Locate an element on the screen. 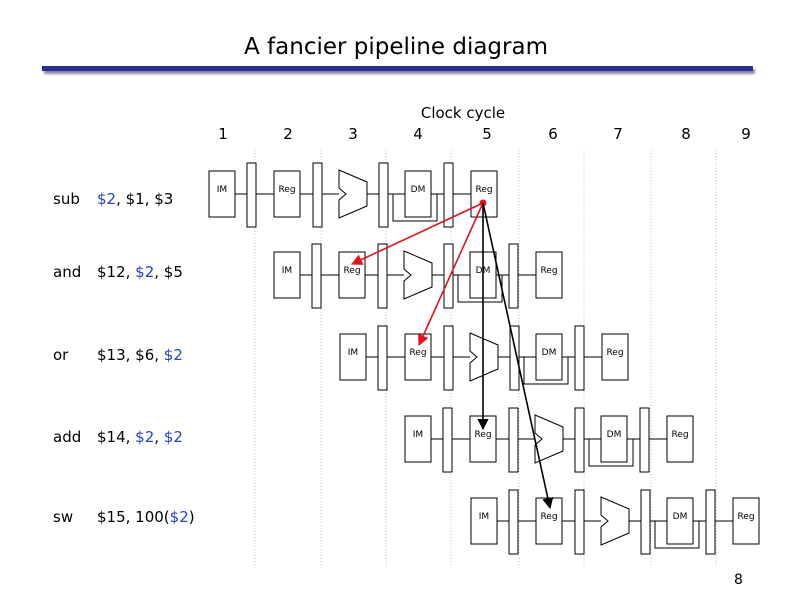 This screenshot has width=792, height=612. slide-title: A fancier pipeline diagram is located at coordinates (396, 47).